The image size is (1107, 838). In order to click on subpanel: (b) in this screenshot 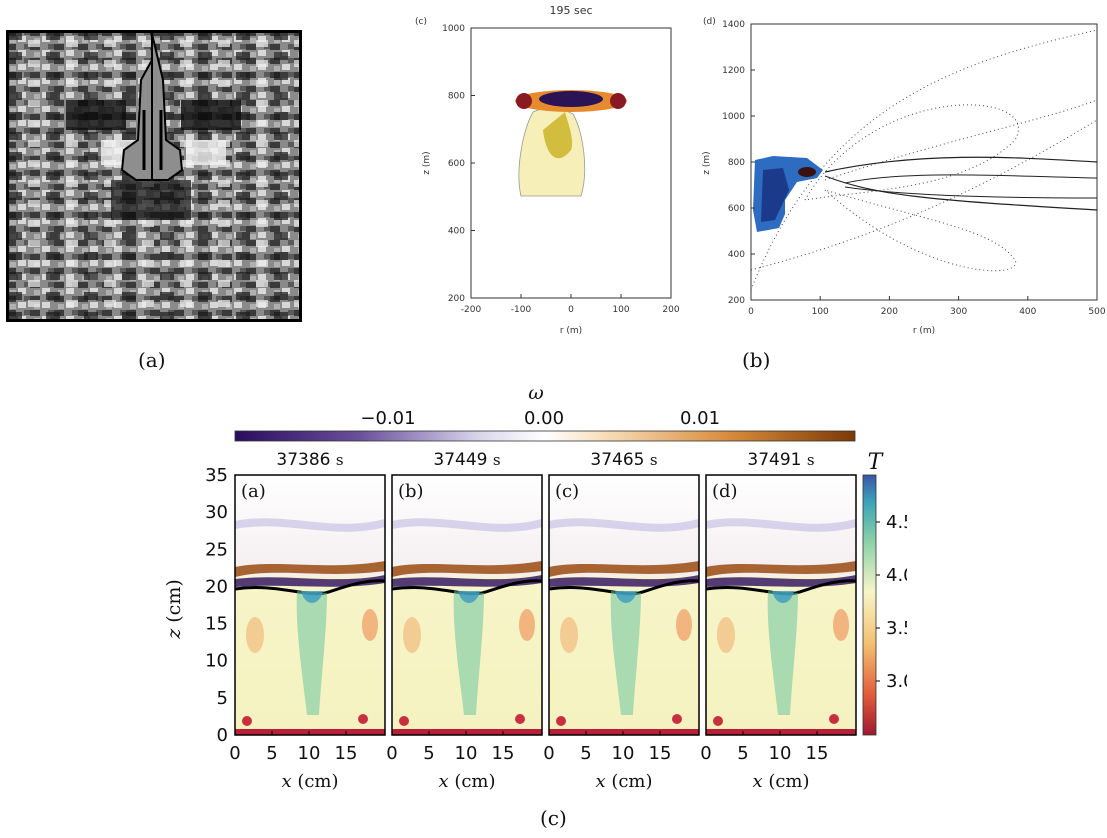, I will do `click(467, 605)`.